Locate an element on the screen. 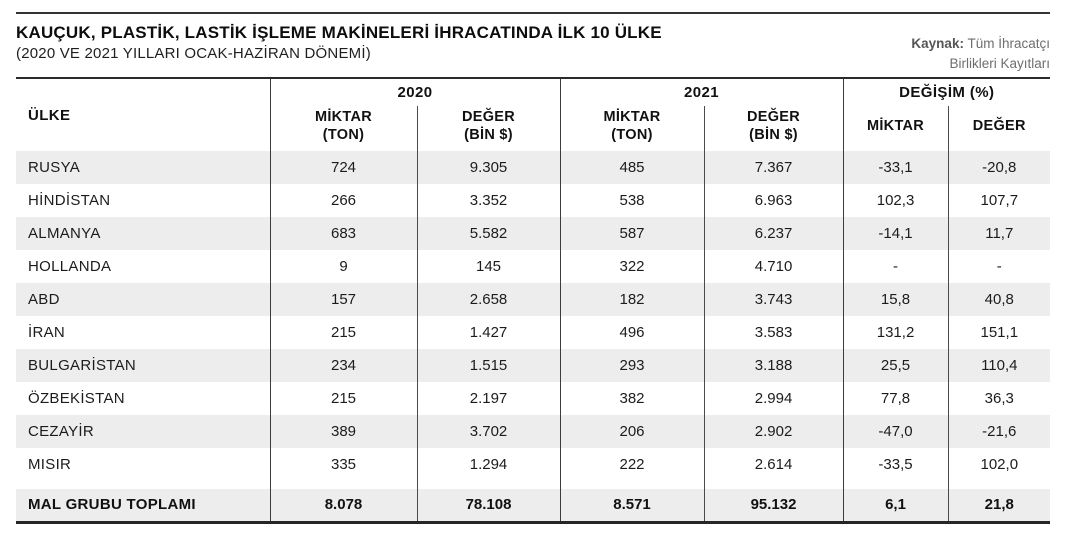 This screenshot has width=1066, height=548. column-group-2020: 2020 is located at coordinates (415, 92).